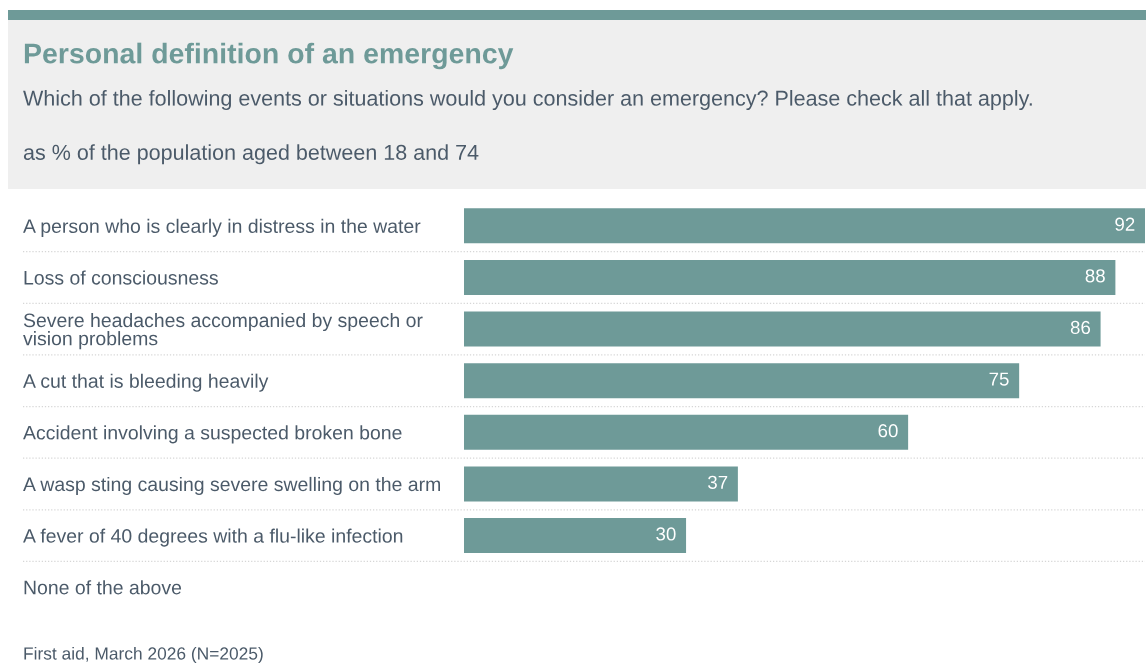 This screenshot has height=668, width=1146. Describe the element at coordinates (999, 379) in the screenshot. I see `data-label: 75` at that location.